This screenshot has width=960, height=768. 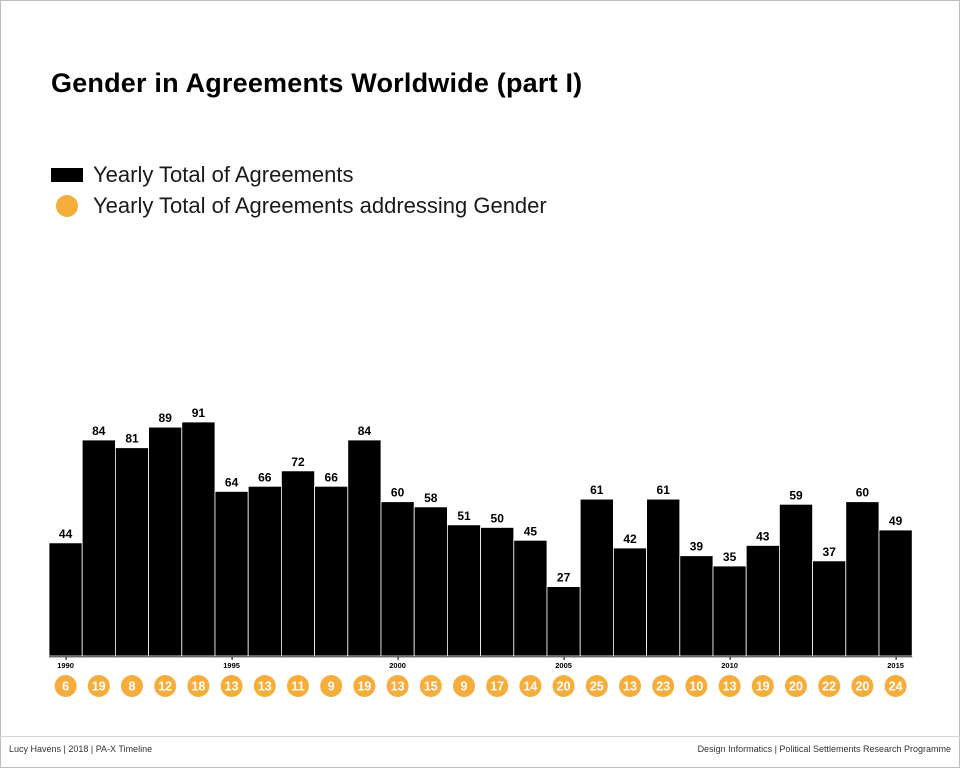 What do you see at coordinates (796, 580) in the screenshot?
I see `bar-2012` at bounding box center [796, 580].